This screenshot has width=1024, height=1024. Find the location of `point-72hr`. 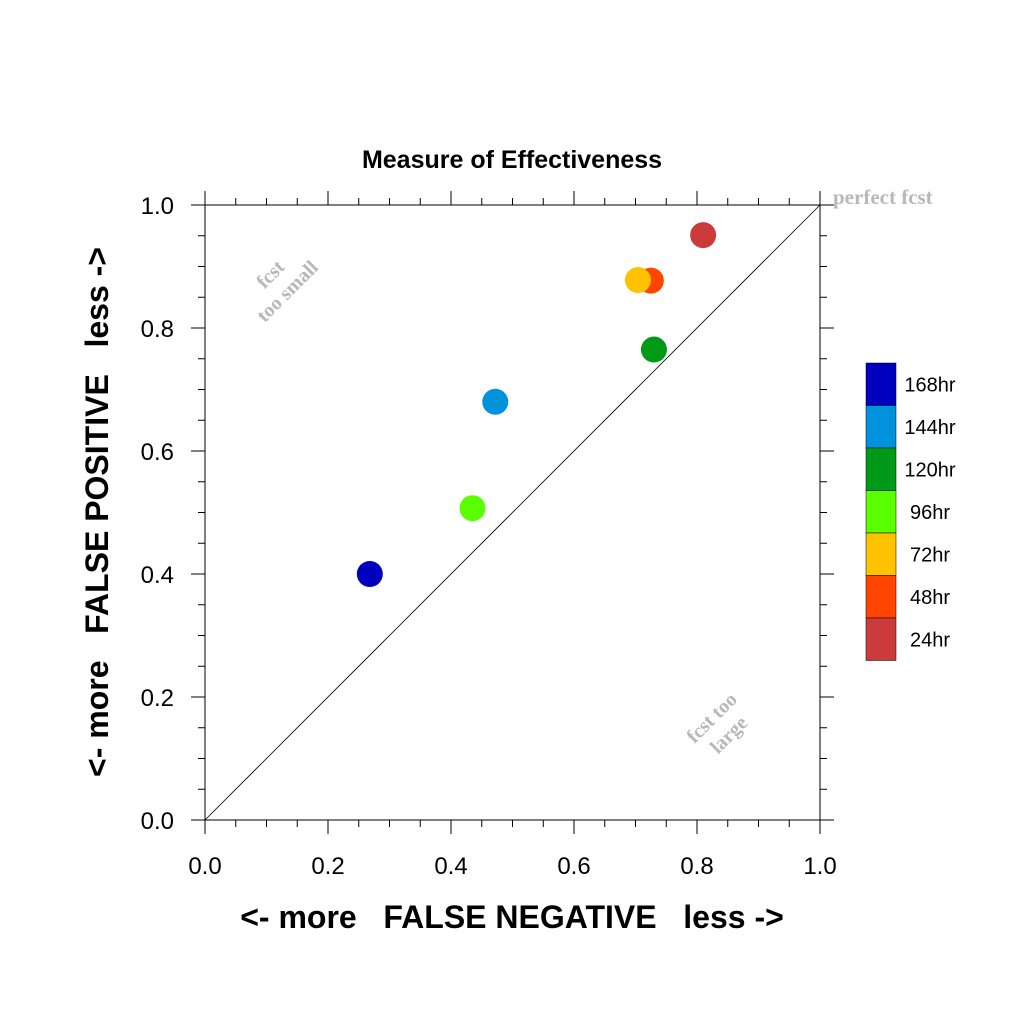

point-72hr is located at coordinates (637, 280).